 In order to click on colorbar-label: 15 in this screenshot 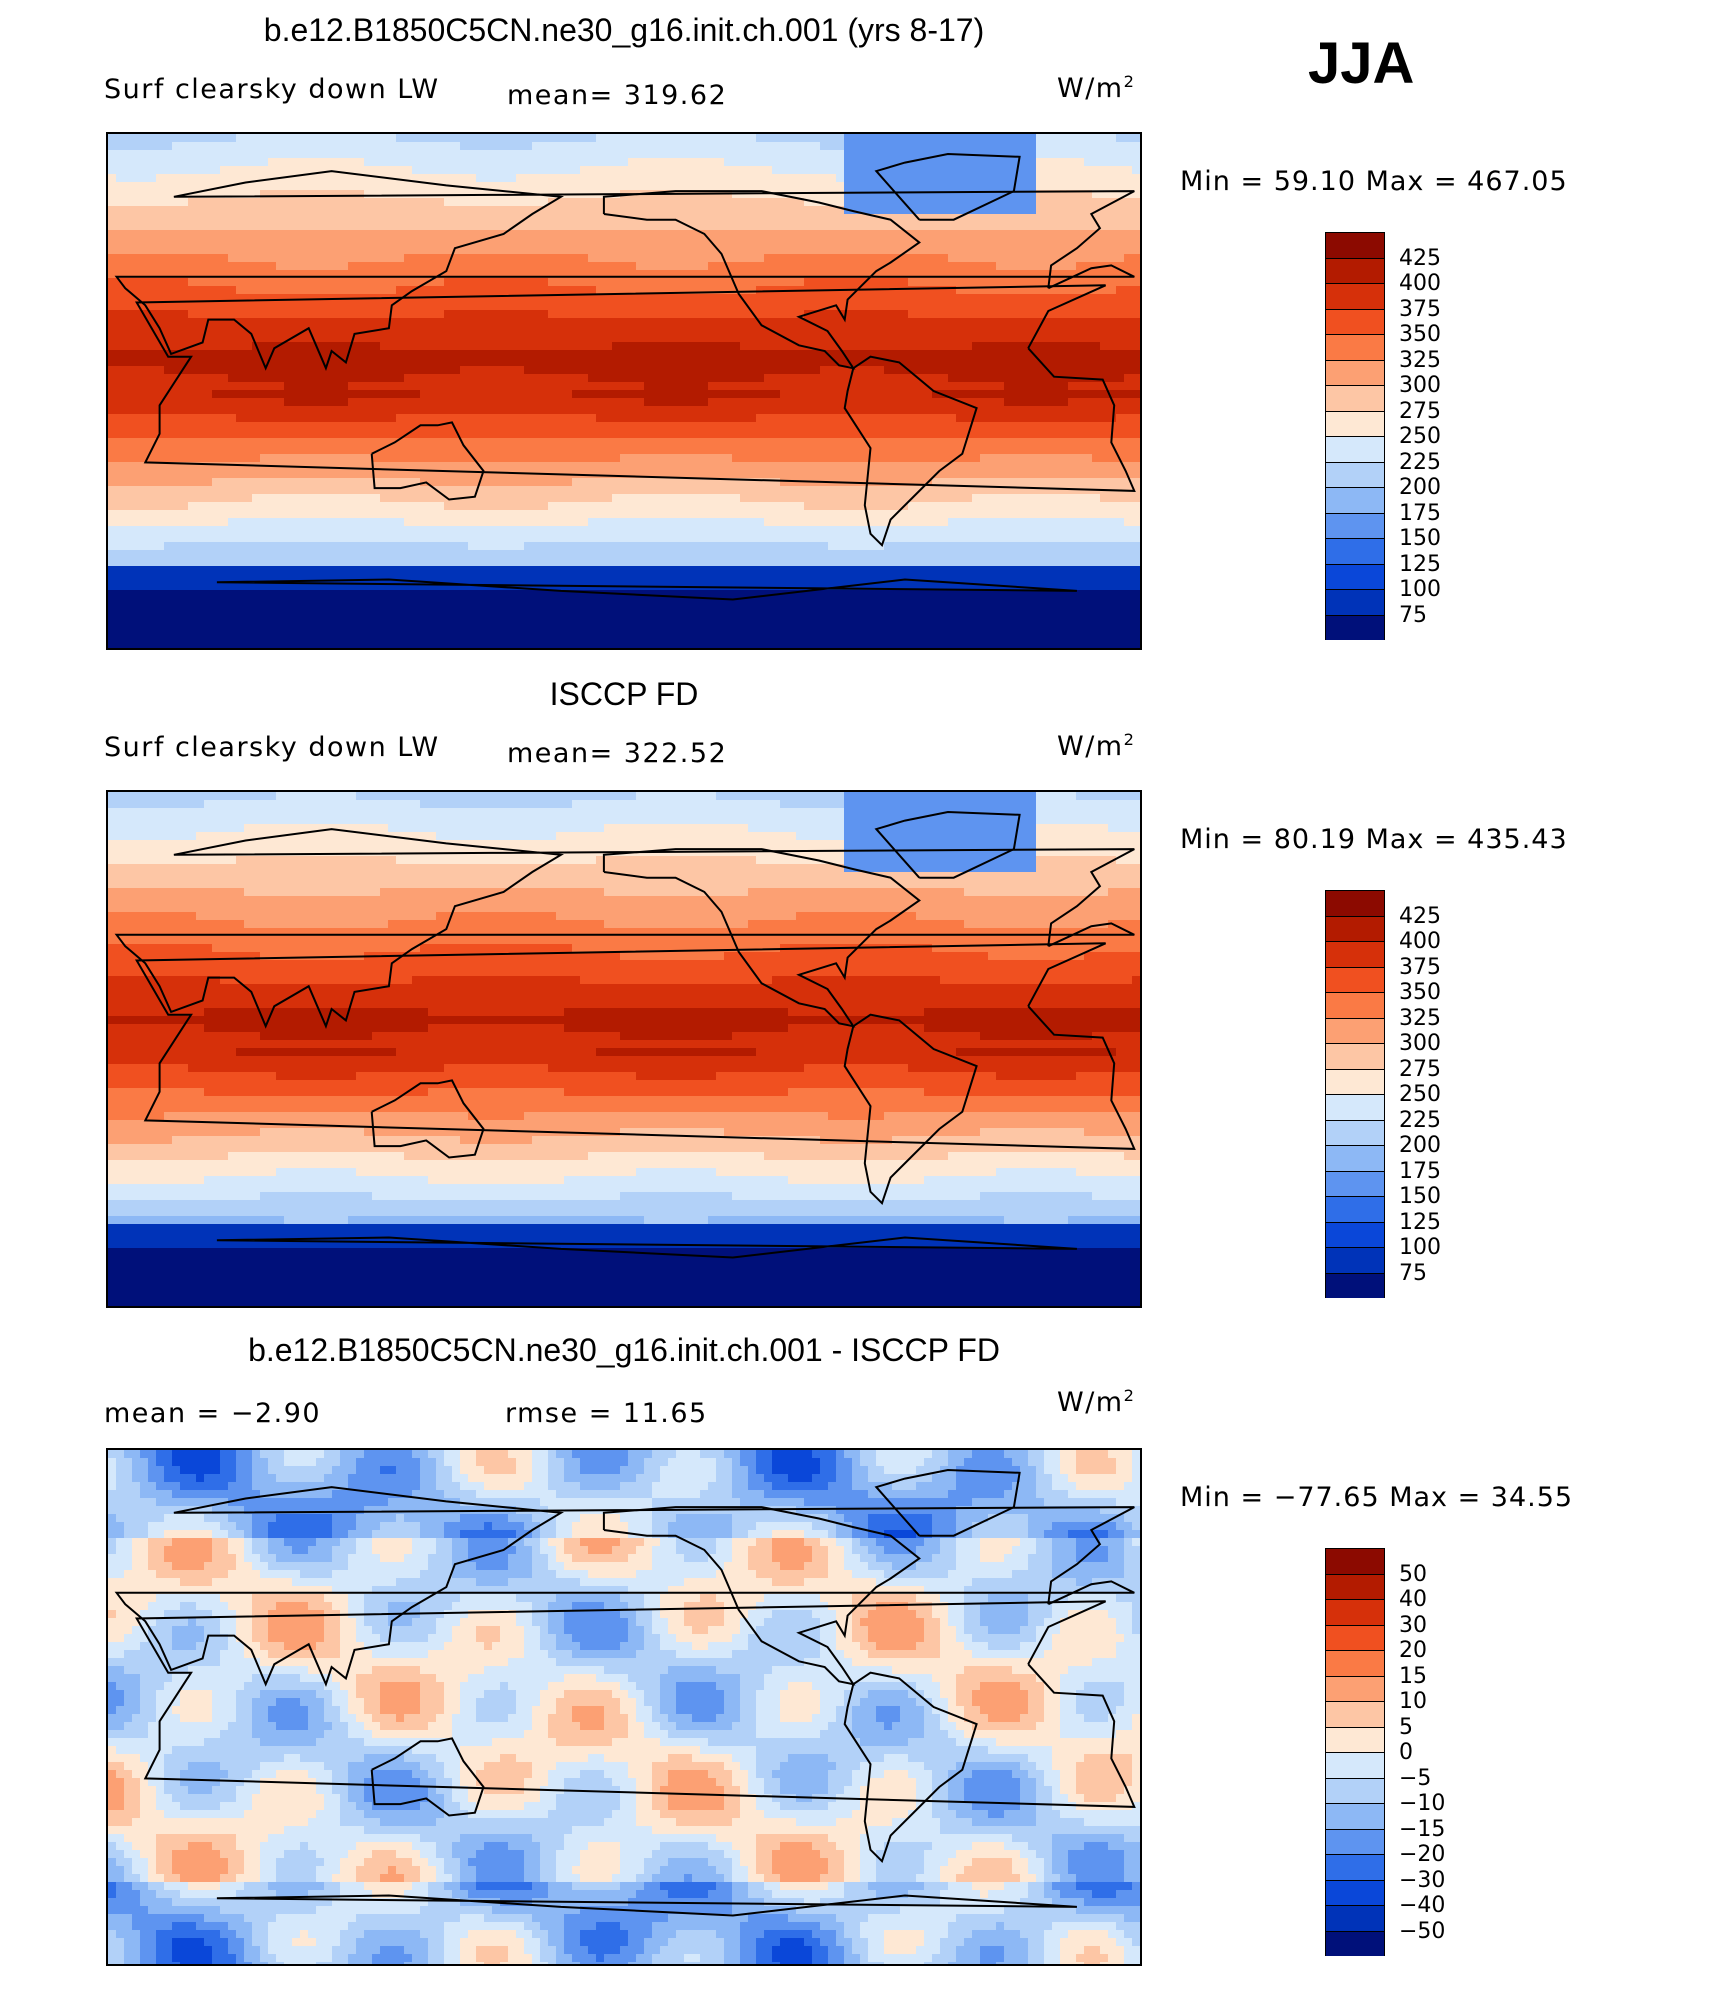, I will do `click(1413, 1676)`.